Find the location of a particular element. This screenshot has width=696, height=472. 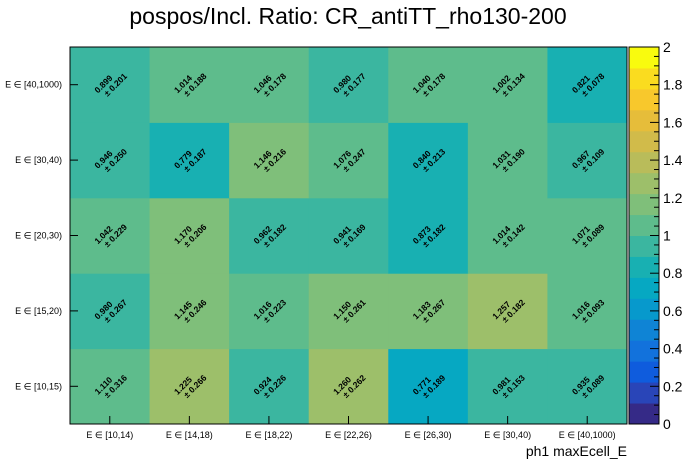

color-scale-label: 1 is located at coordinates (667, 236).